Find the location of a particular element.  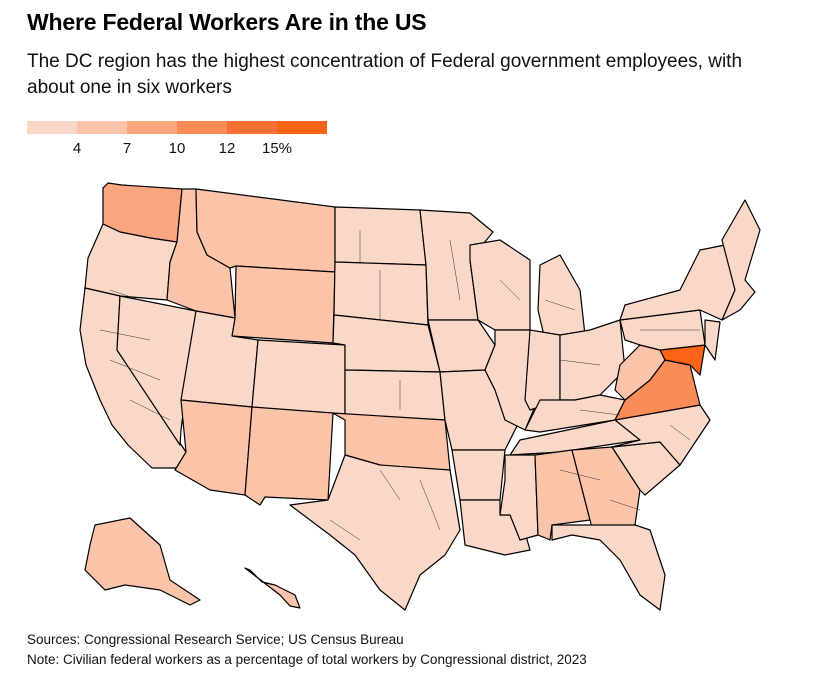

state-nevada is located at coordinates (156, 370).